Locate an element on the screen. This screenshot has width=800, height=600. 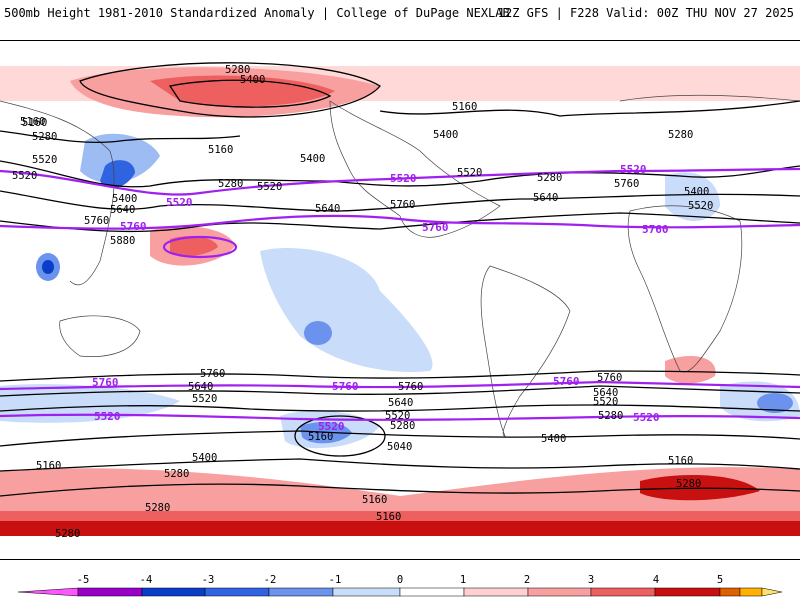
colorbar-tick: -5 is located at coordinates (83, 580).